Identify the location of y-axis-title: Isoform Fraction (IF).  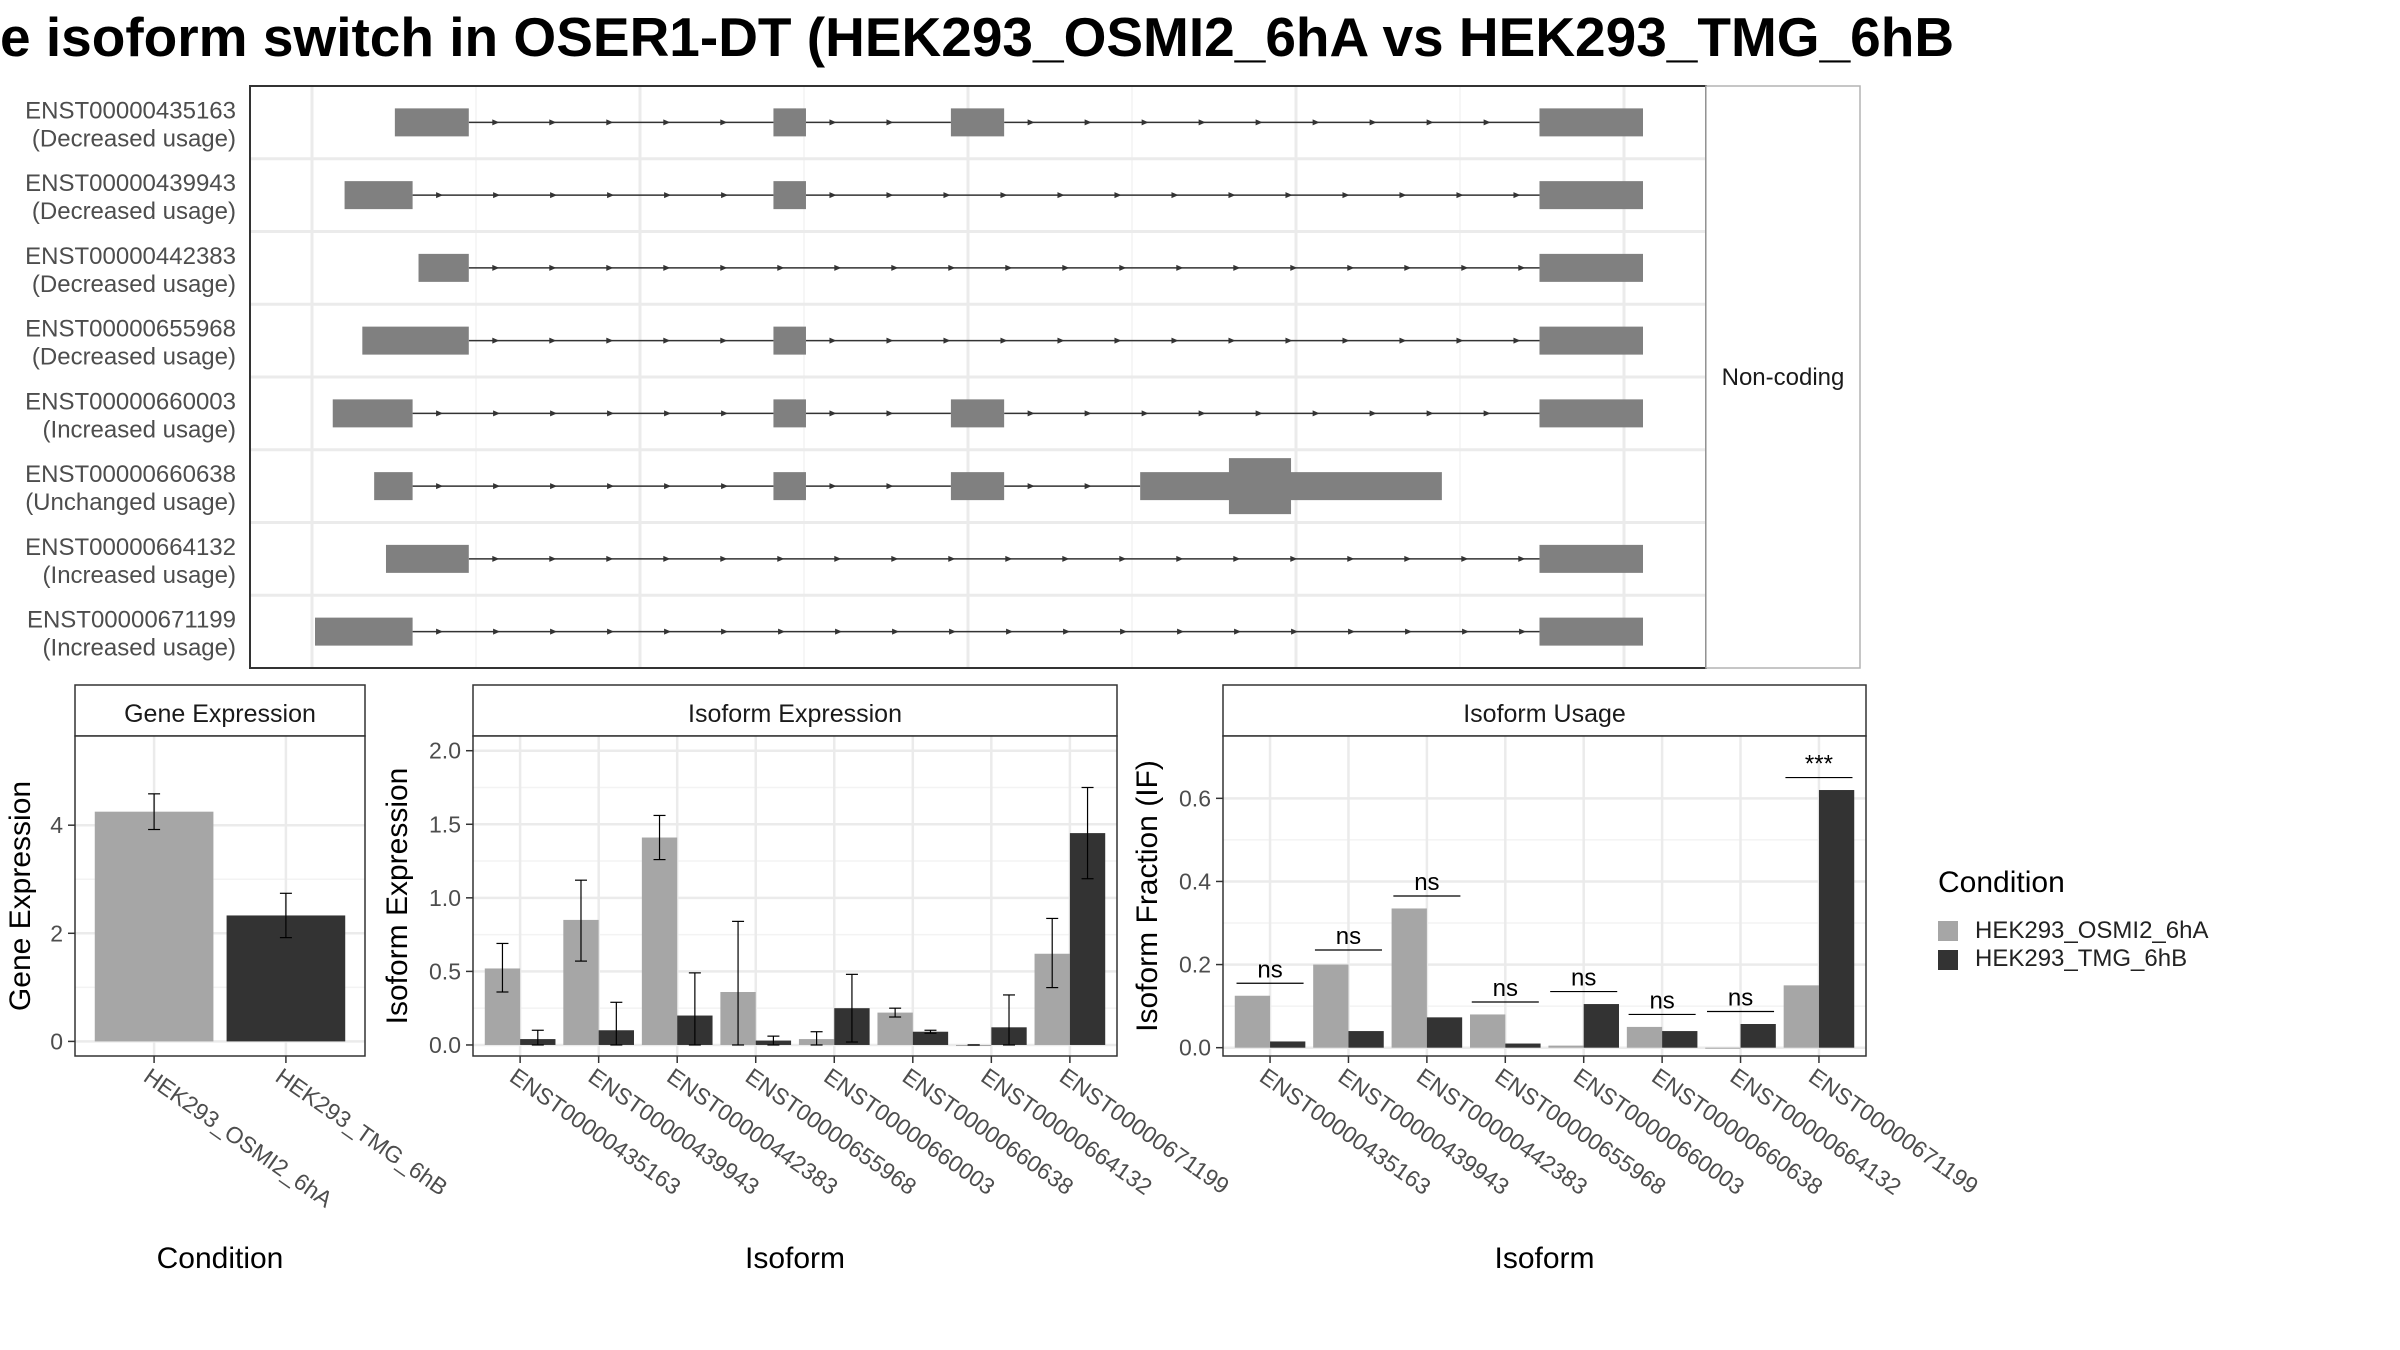
(1147, 896).